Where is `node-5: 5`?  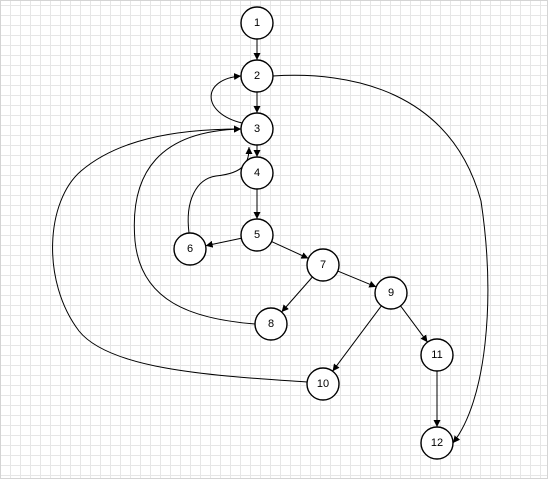
node-5: 5 is located at coordinates (257, 235).